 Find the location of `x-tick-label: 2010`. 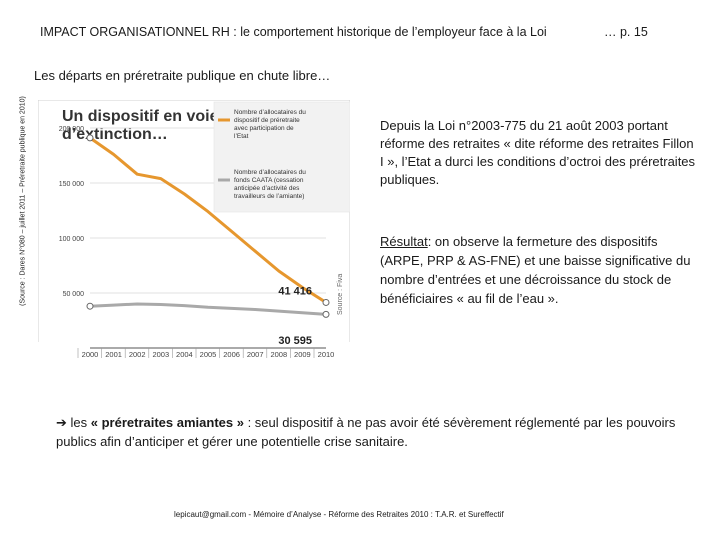

x-tick-label: 2010 is located at coordinates (326, 354).